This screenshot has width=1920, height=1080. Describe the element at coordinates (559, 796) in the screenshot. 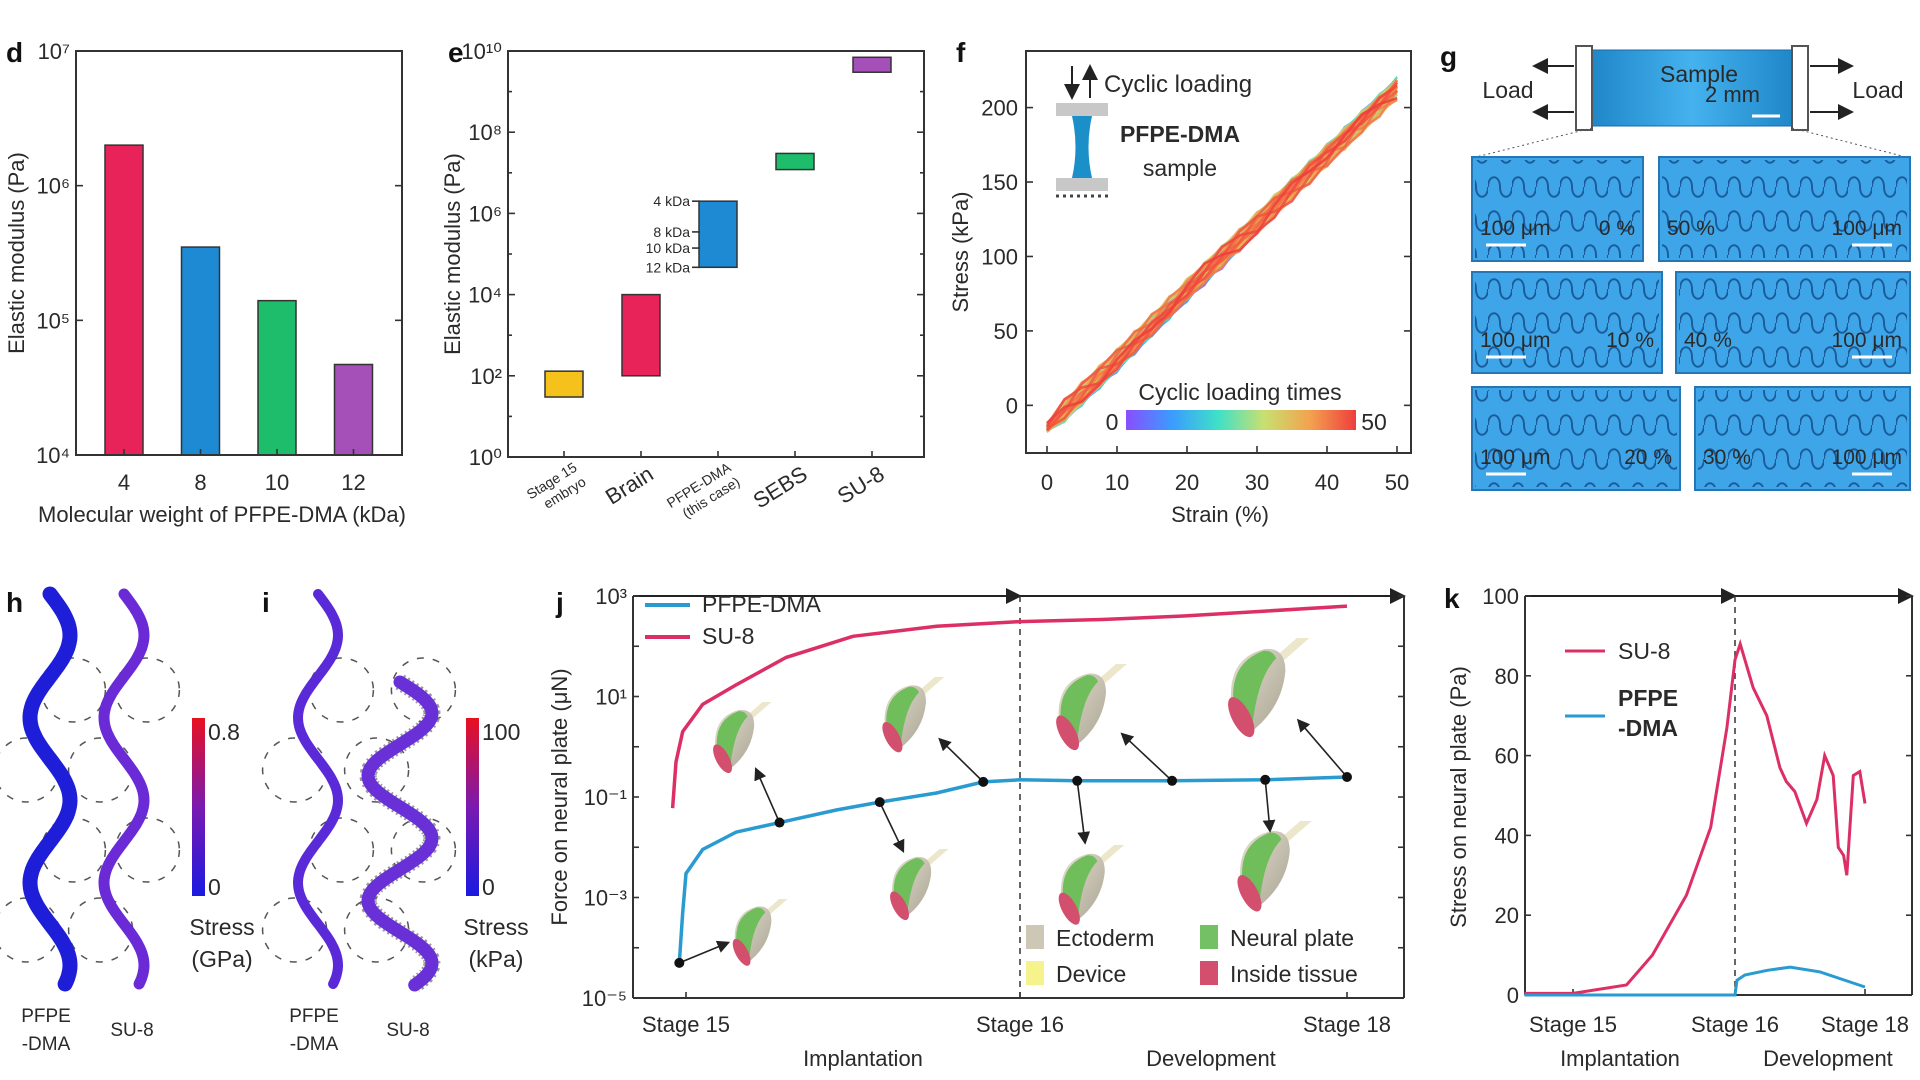

I see `j-ylabel: Force on neural plate (μN)` at that location.